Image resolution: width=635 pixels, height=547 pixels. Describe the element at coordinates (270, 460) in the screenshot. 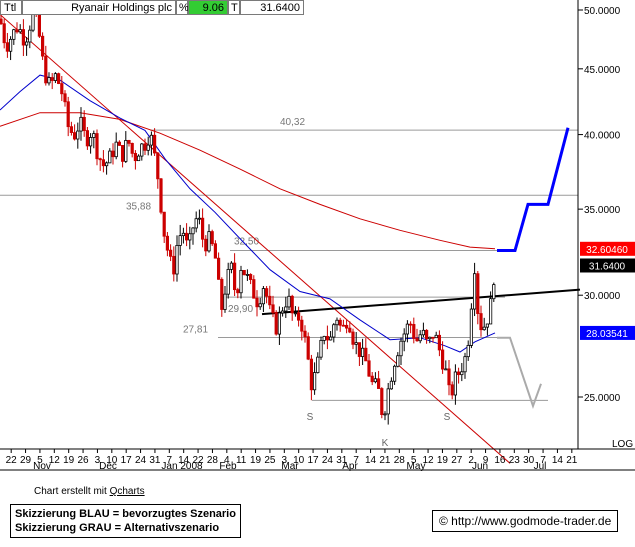

I see `x-day-label: 25` at that location.